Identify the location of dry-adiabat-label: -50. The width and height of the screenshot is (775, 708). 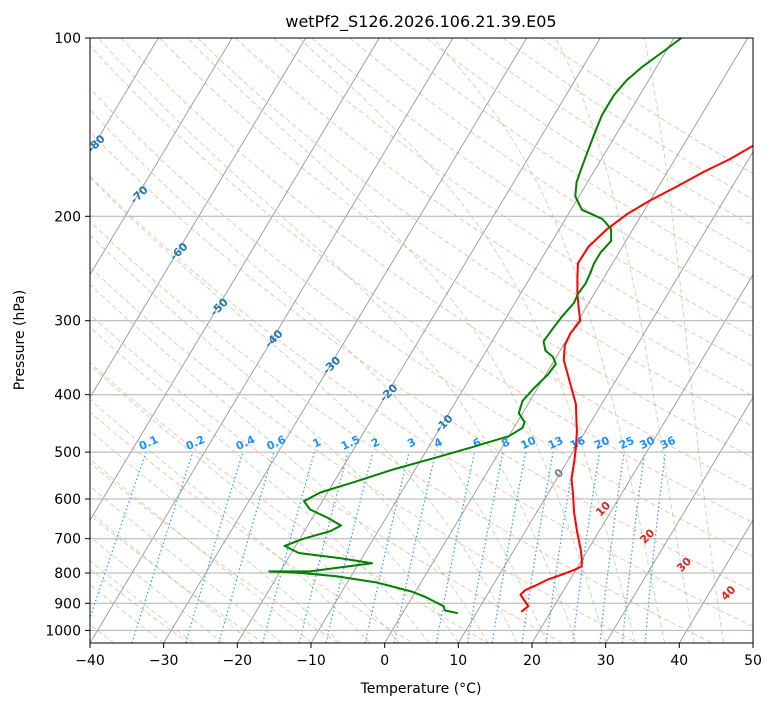
(219, 306).